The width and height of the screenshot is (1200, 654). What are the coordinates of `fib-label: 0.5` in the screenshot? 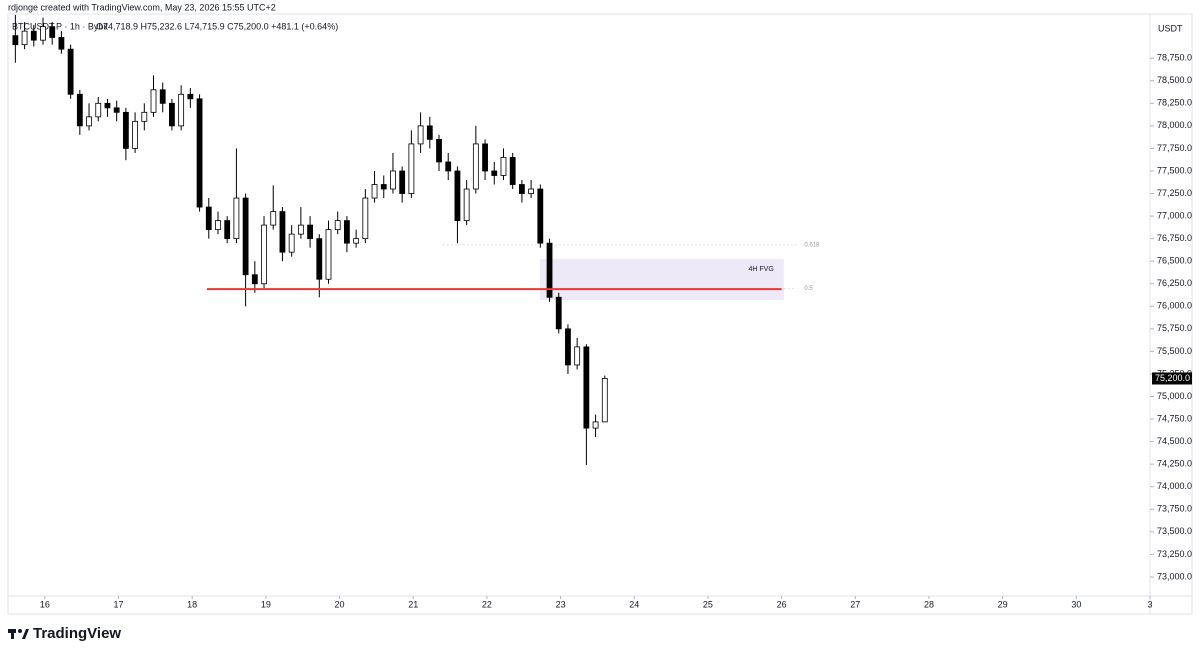 It's located at (808, 289).